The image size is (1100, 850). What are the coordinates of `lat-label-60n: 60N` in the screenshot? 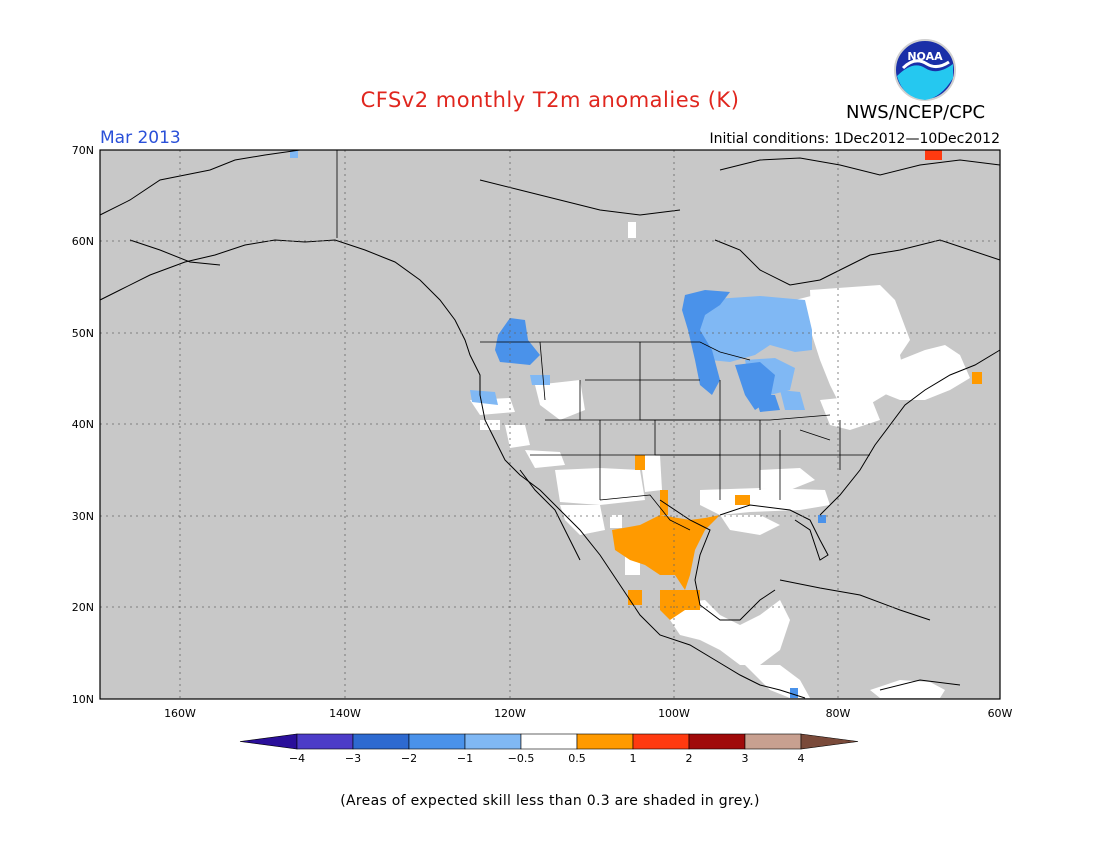 It's located at (83, 241).